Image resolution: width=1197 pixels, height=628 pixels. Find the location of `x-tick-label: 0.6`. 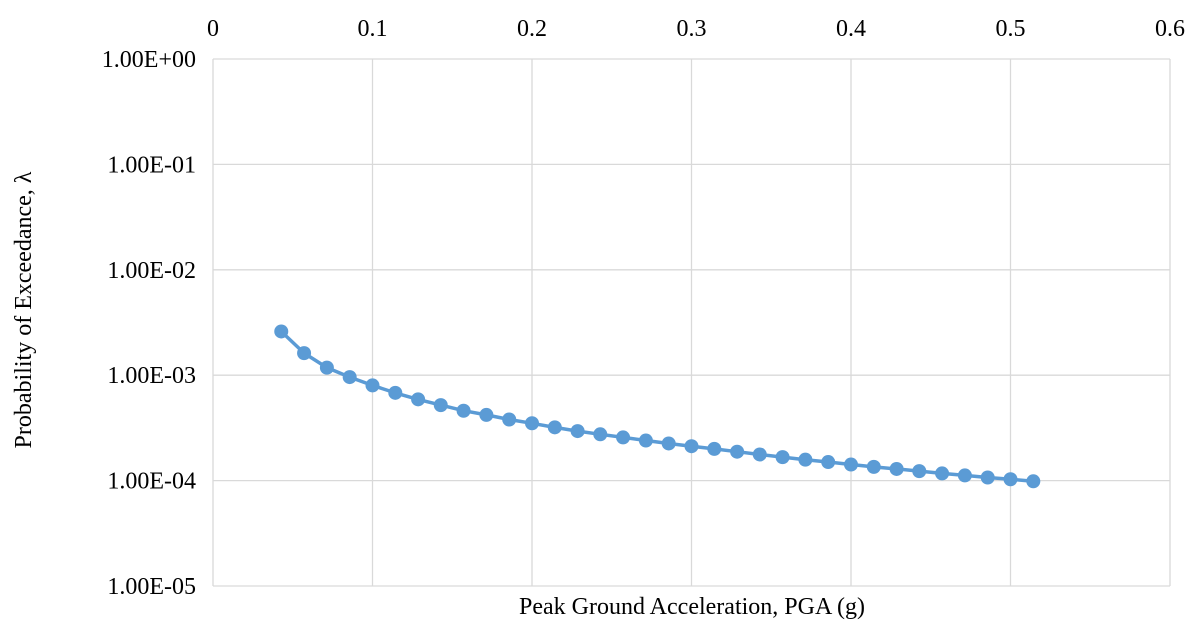

x-tick-label: 0.6 is located at coordinates (1170, 29).